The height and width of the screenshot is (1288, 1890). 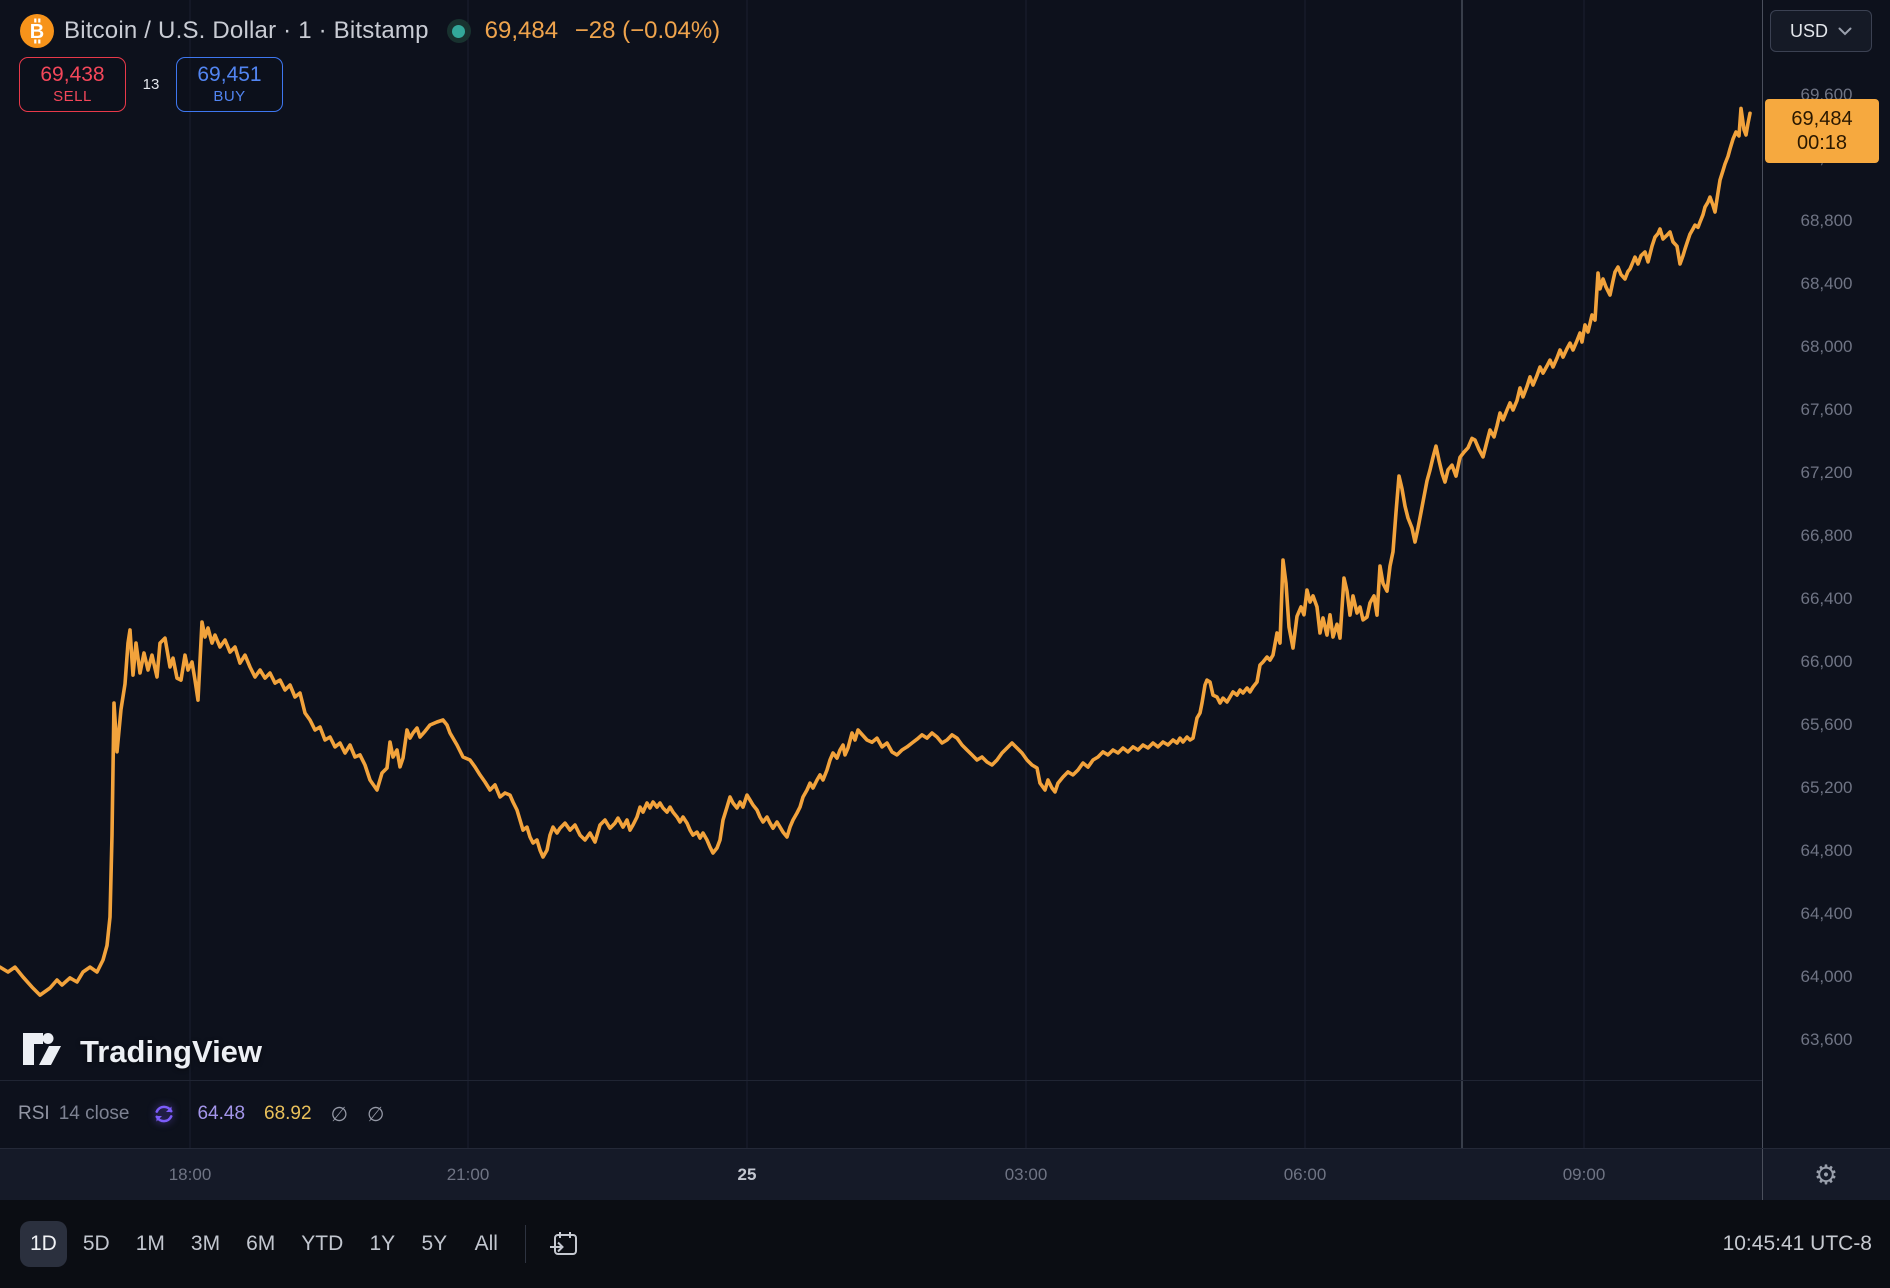 What do you see at coordinates (1845, 31) in the screenshot?
I see `chevron-down-icon` at bounding box center [1845, 31].